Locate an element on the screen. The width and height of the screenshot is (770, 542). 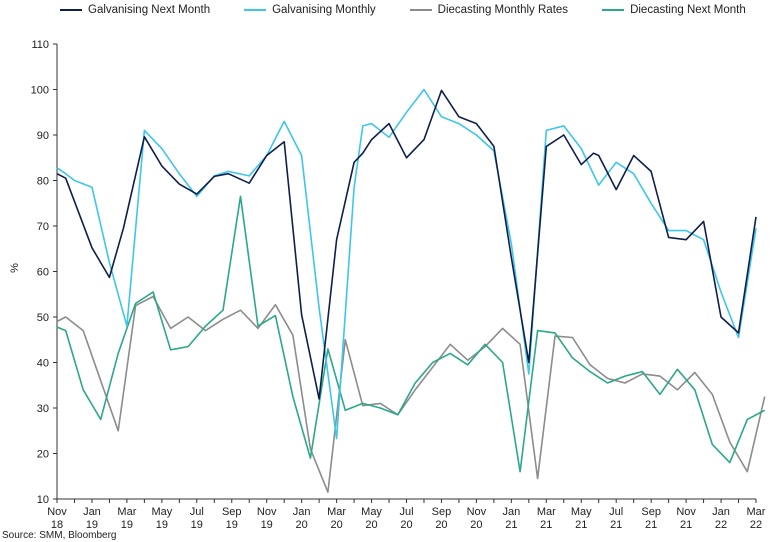
legend-item: Diecasting Next Month is located at coordinates (674, 10).